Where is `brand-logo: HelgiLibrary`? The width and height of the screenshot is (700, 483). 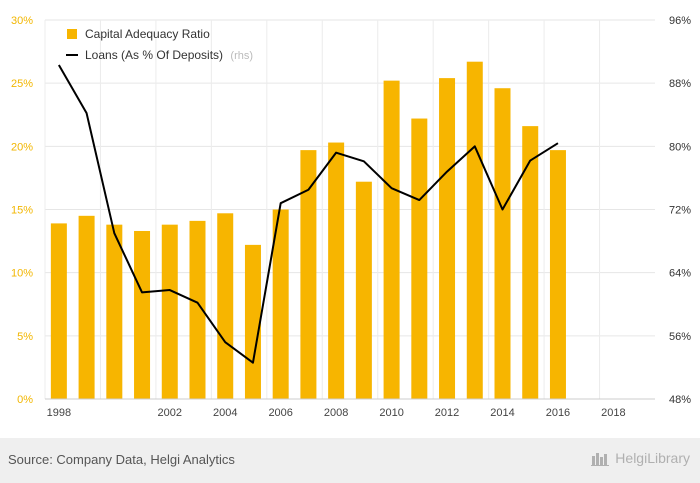
brand-logo: HelgiLibrary is located at coordinates (640, 458).